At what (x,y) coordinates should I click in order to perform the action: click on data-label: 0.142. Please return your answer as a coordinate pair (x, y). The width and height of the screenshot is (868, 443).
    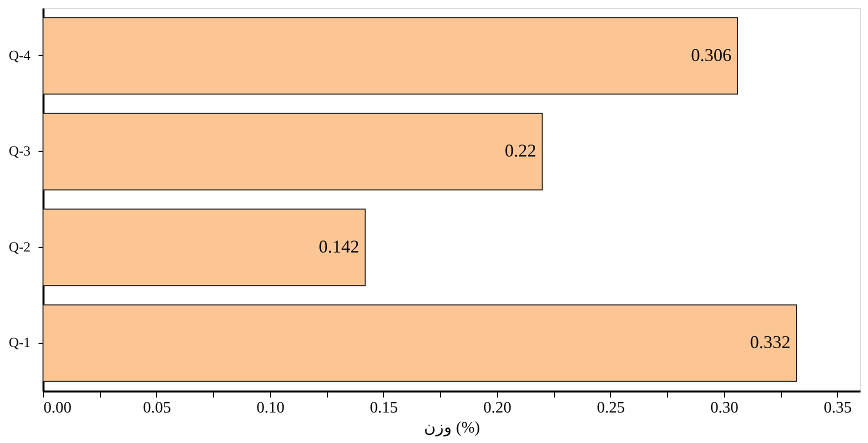
    Looking at the image, I should click on (339, 246).